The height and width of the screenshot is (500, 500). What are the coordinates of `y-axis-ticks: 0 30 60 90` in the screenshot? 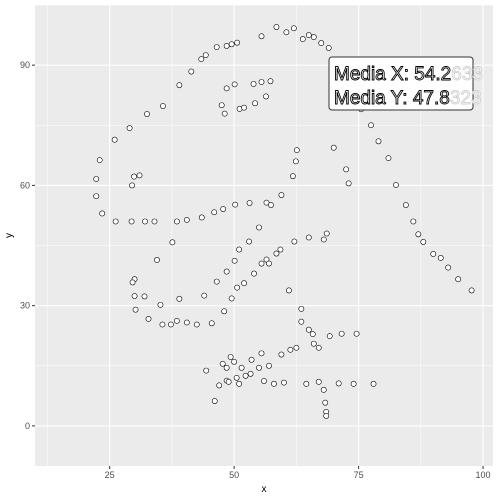 It's located at (27, 245).